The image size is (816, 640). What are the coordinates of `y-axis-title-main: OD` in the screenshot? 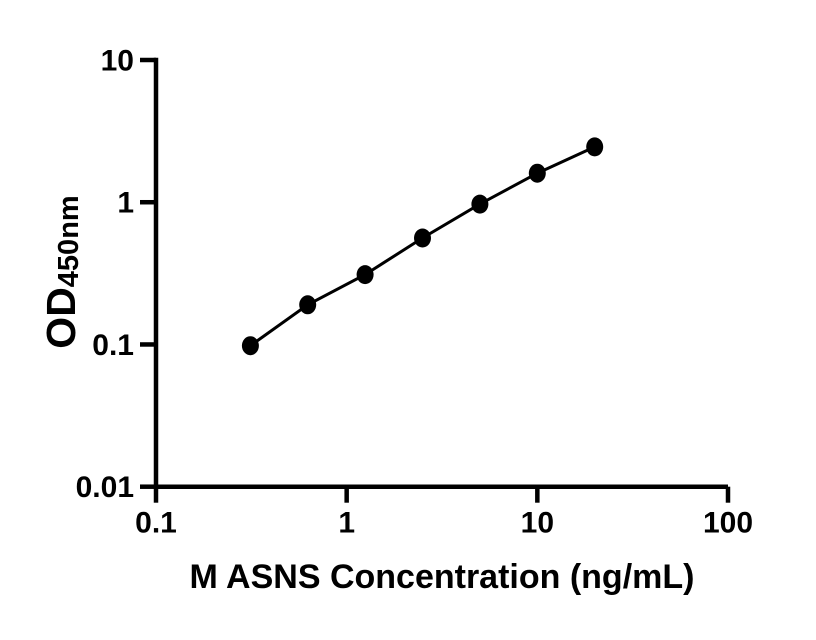 It's located at (60, 318).